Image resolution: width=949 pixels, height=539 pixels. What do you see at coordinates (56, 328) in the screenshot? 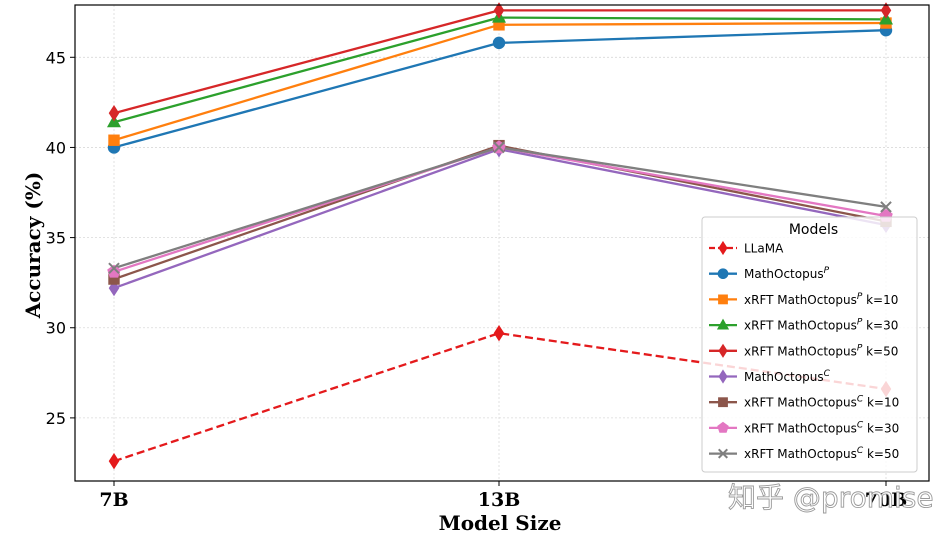
I see `y-tick-label: 30` at bounding box center [56, 328].